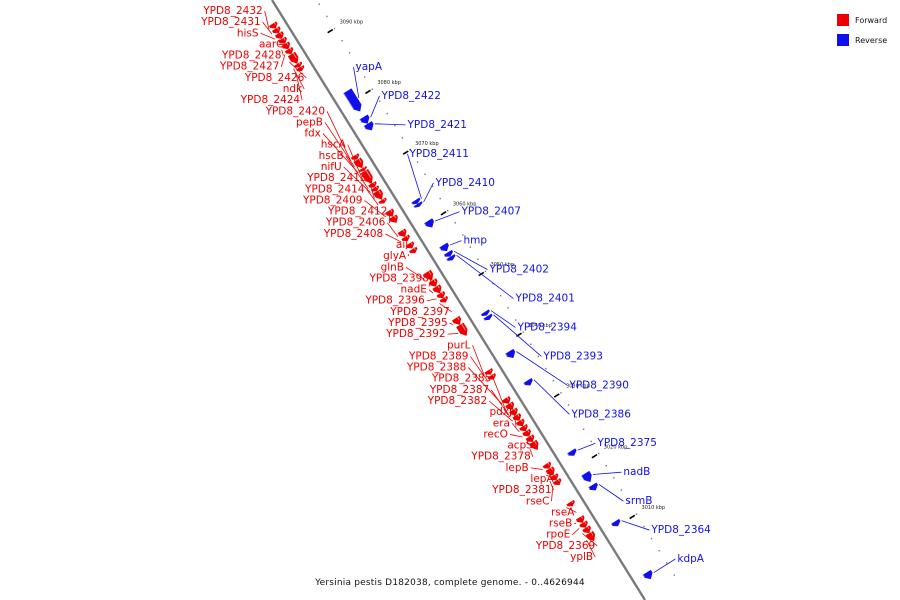 The width and height of the screenshot is (900, 600). Describe the element at coordinates (544, 299) in the screenshot. I see `reverse-gene-label: YPD8_2401` at that location.